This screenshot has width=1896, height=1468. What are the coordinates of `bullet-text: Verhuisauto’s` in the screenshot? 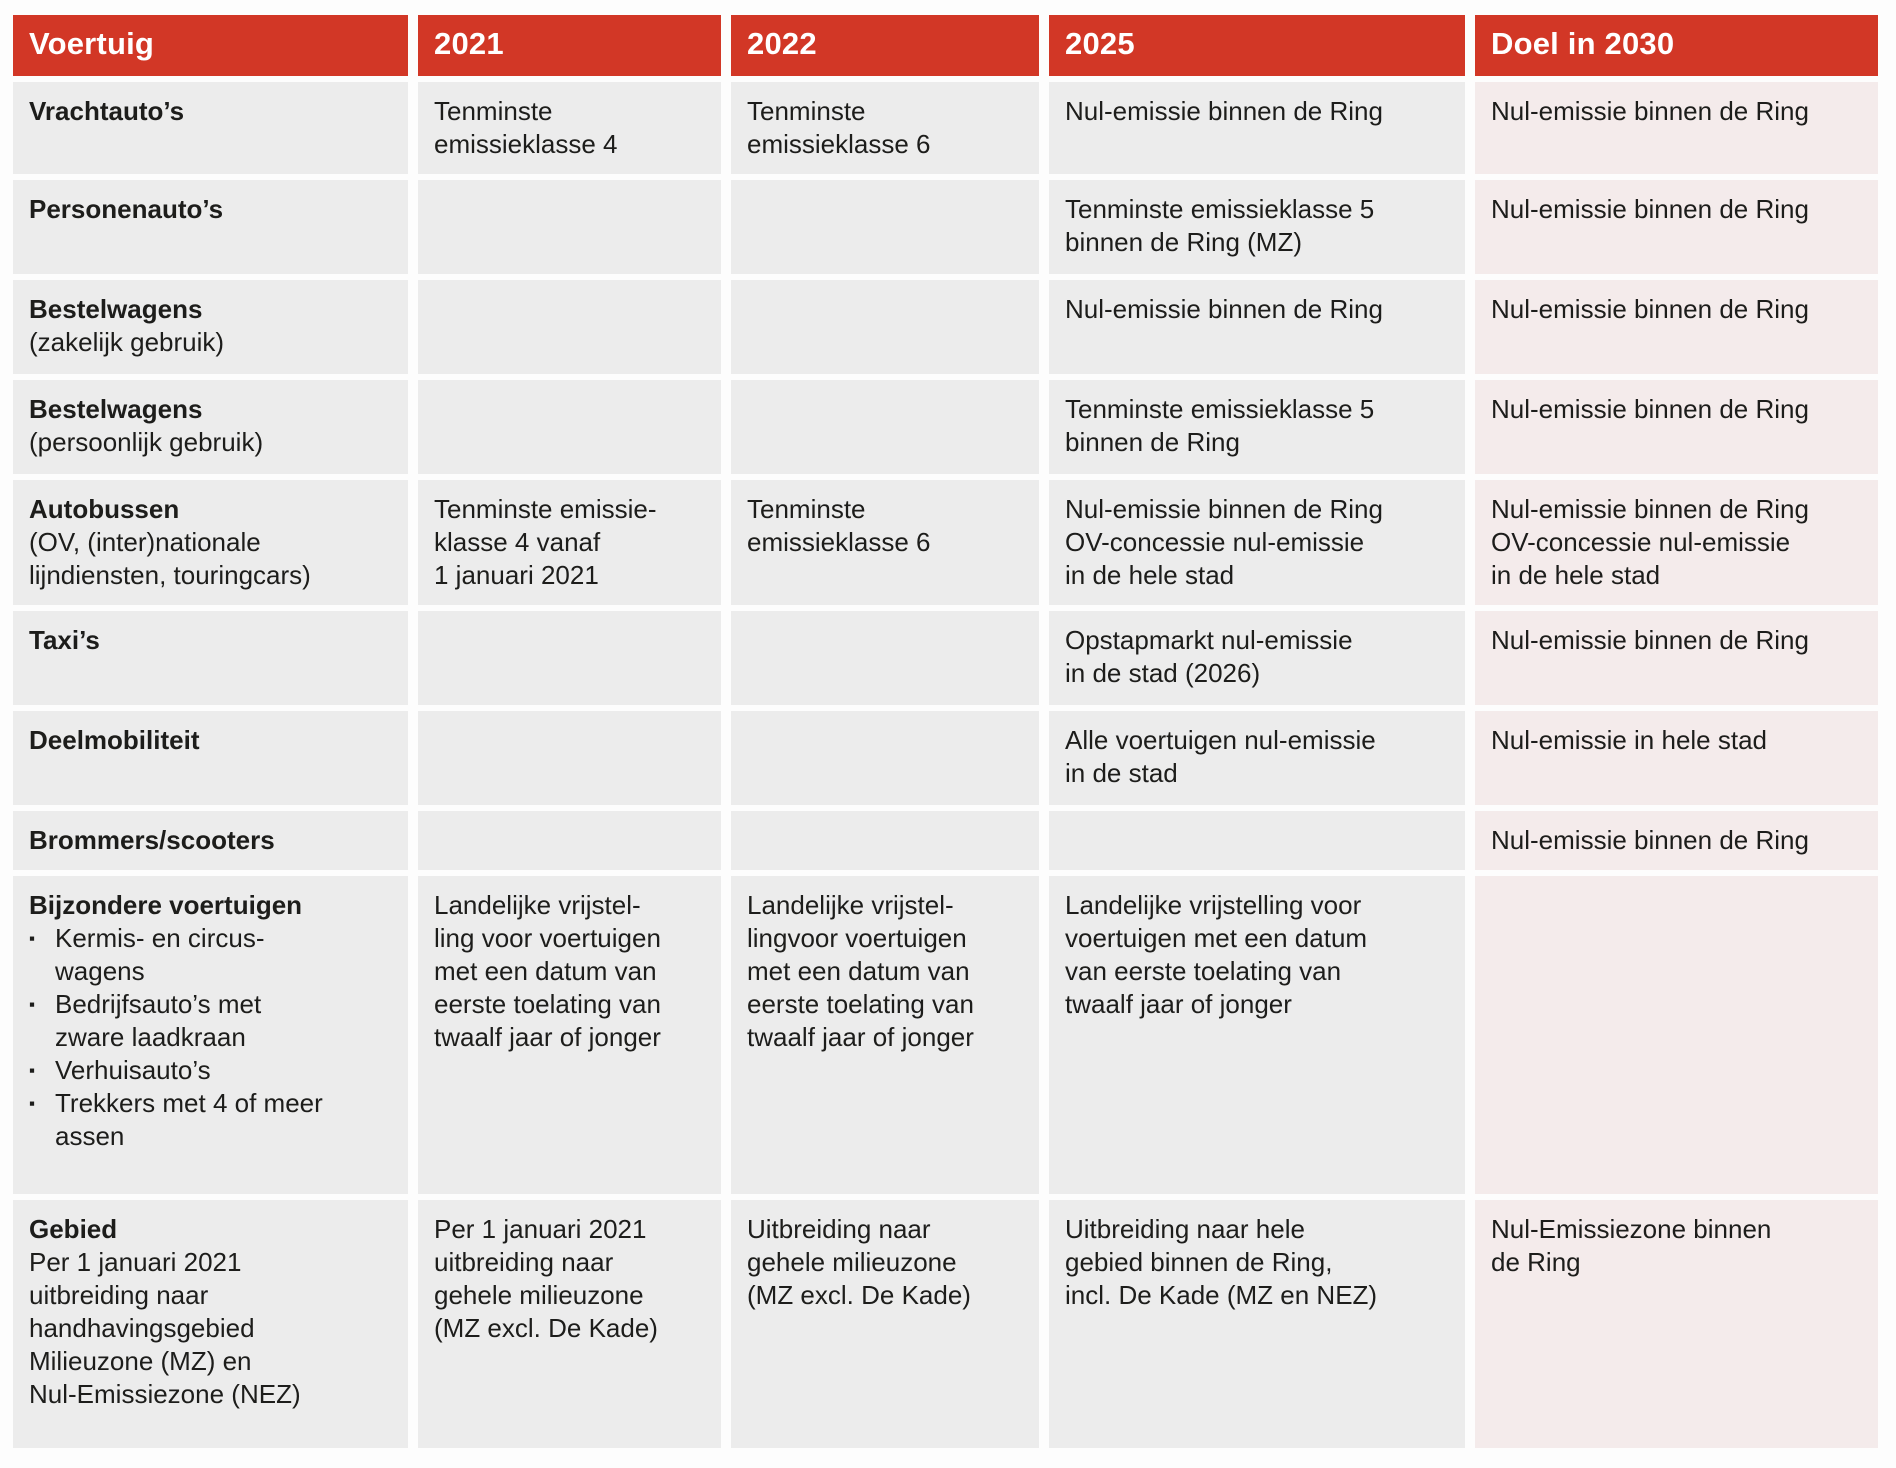 It's located at (133, 1070).